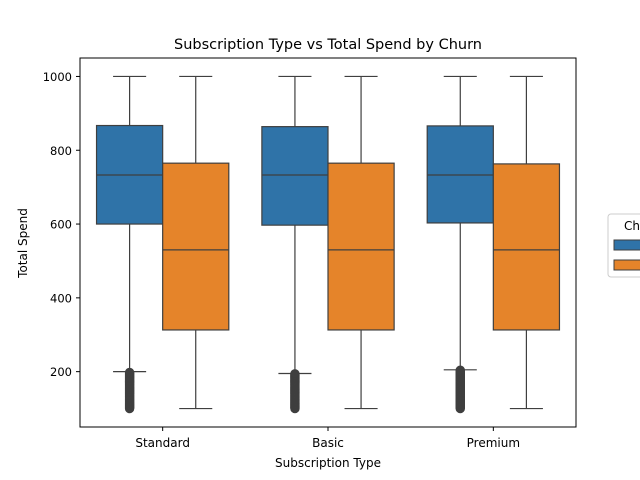 The width and height of the screenshot is (640, 480). Describe the element at coordinates (632, 226) in the screenshot. I see `legend-title: Ch` at that location.